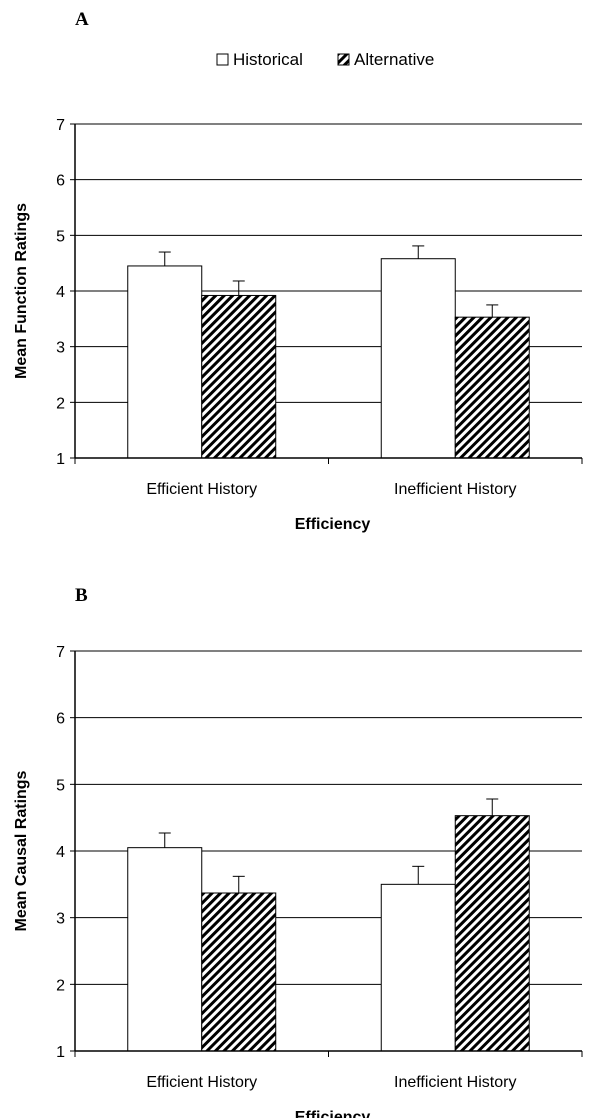 This screenshot has height=1118, width=597. Describe the element at coordinates (60, 459) in the screenshot. I see `y-tick-label-a-1: 1` at that location.